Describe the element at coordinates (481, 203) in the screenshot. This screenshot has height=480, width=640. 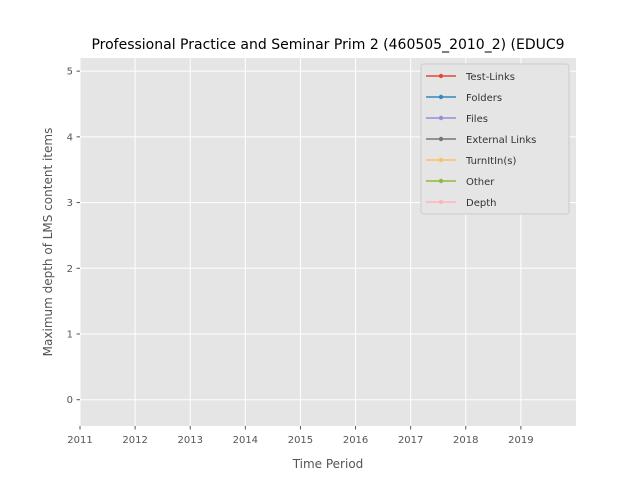
I see `legend-label: Depth` at that location.